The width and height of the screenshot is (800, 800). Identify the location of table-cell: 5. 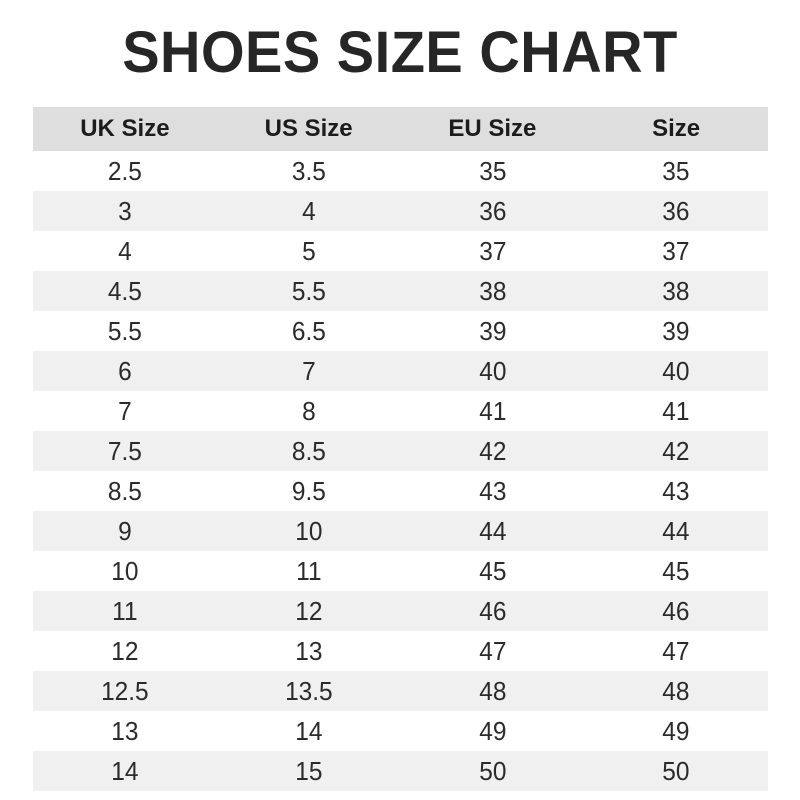
(308, 250).